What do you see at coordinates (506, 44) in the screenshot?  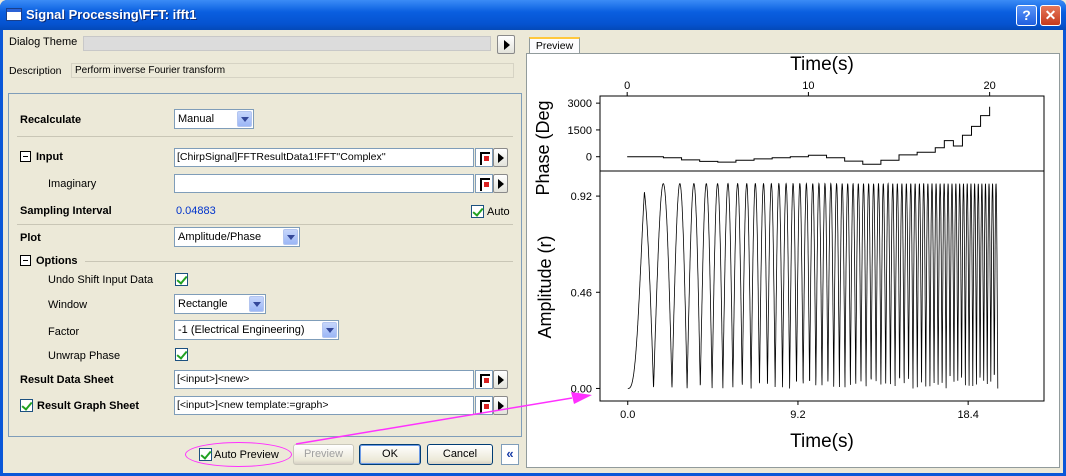 I see `dialog-theme-menu-button` at bounding box center [506, 44].